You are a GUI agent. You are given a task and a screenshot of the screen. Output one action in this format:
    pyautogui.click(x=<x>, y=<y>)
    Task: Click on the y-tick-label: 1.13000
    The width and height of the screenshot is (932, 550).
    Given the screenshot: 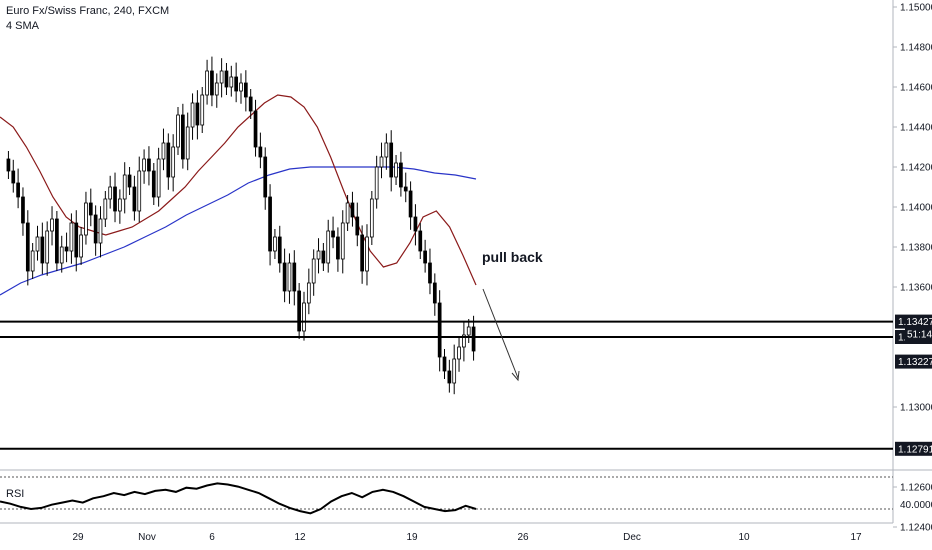 What is the action you would take?
    pyautogui.click(x=916, y=408)
    